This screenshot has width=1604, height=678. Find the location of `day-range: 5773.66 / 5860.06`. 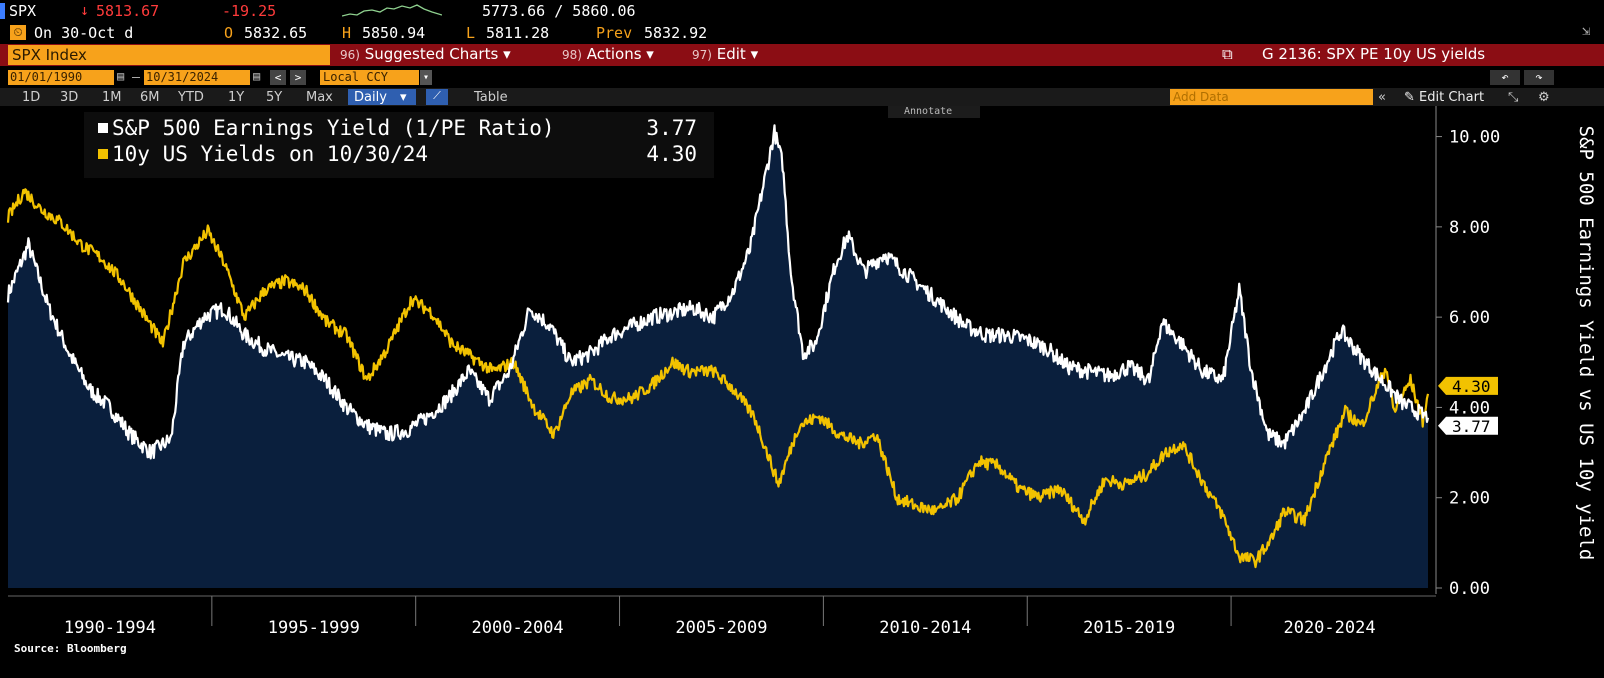

day-range: 5773.66 / 5860.06 is located at coordinates (559, 11).